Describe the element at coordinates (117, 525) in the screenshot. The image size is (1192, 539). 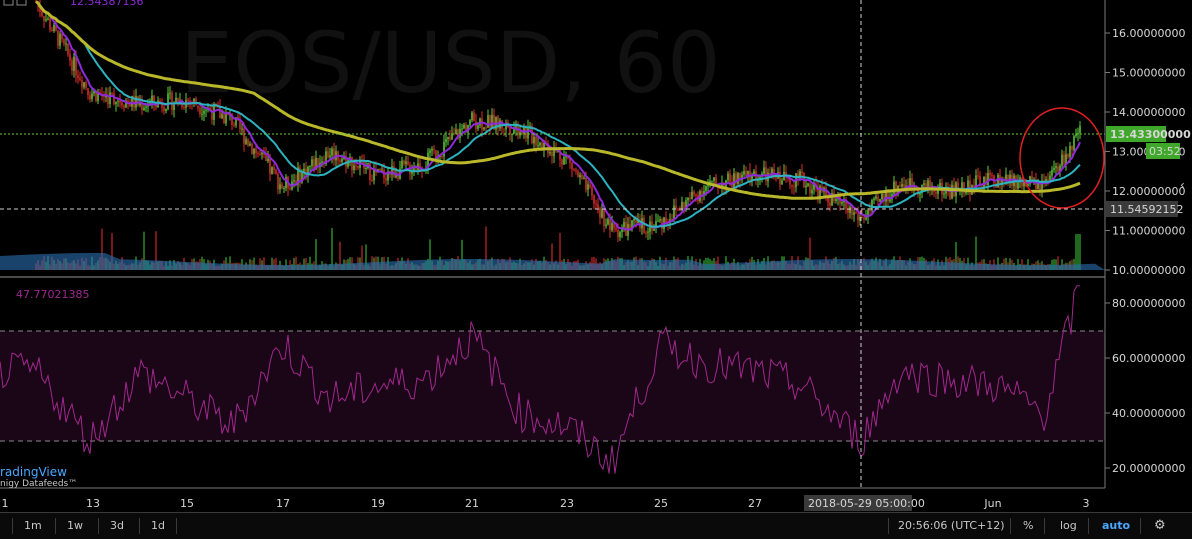
I see `interval-3d-button: 3d` at that location.